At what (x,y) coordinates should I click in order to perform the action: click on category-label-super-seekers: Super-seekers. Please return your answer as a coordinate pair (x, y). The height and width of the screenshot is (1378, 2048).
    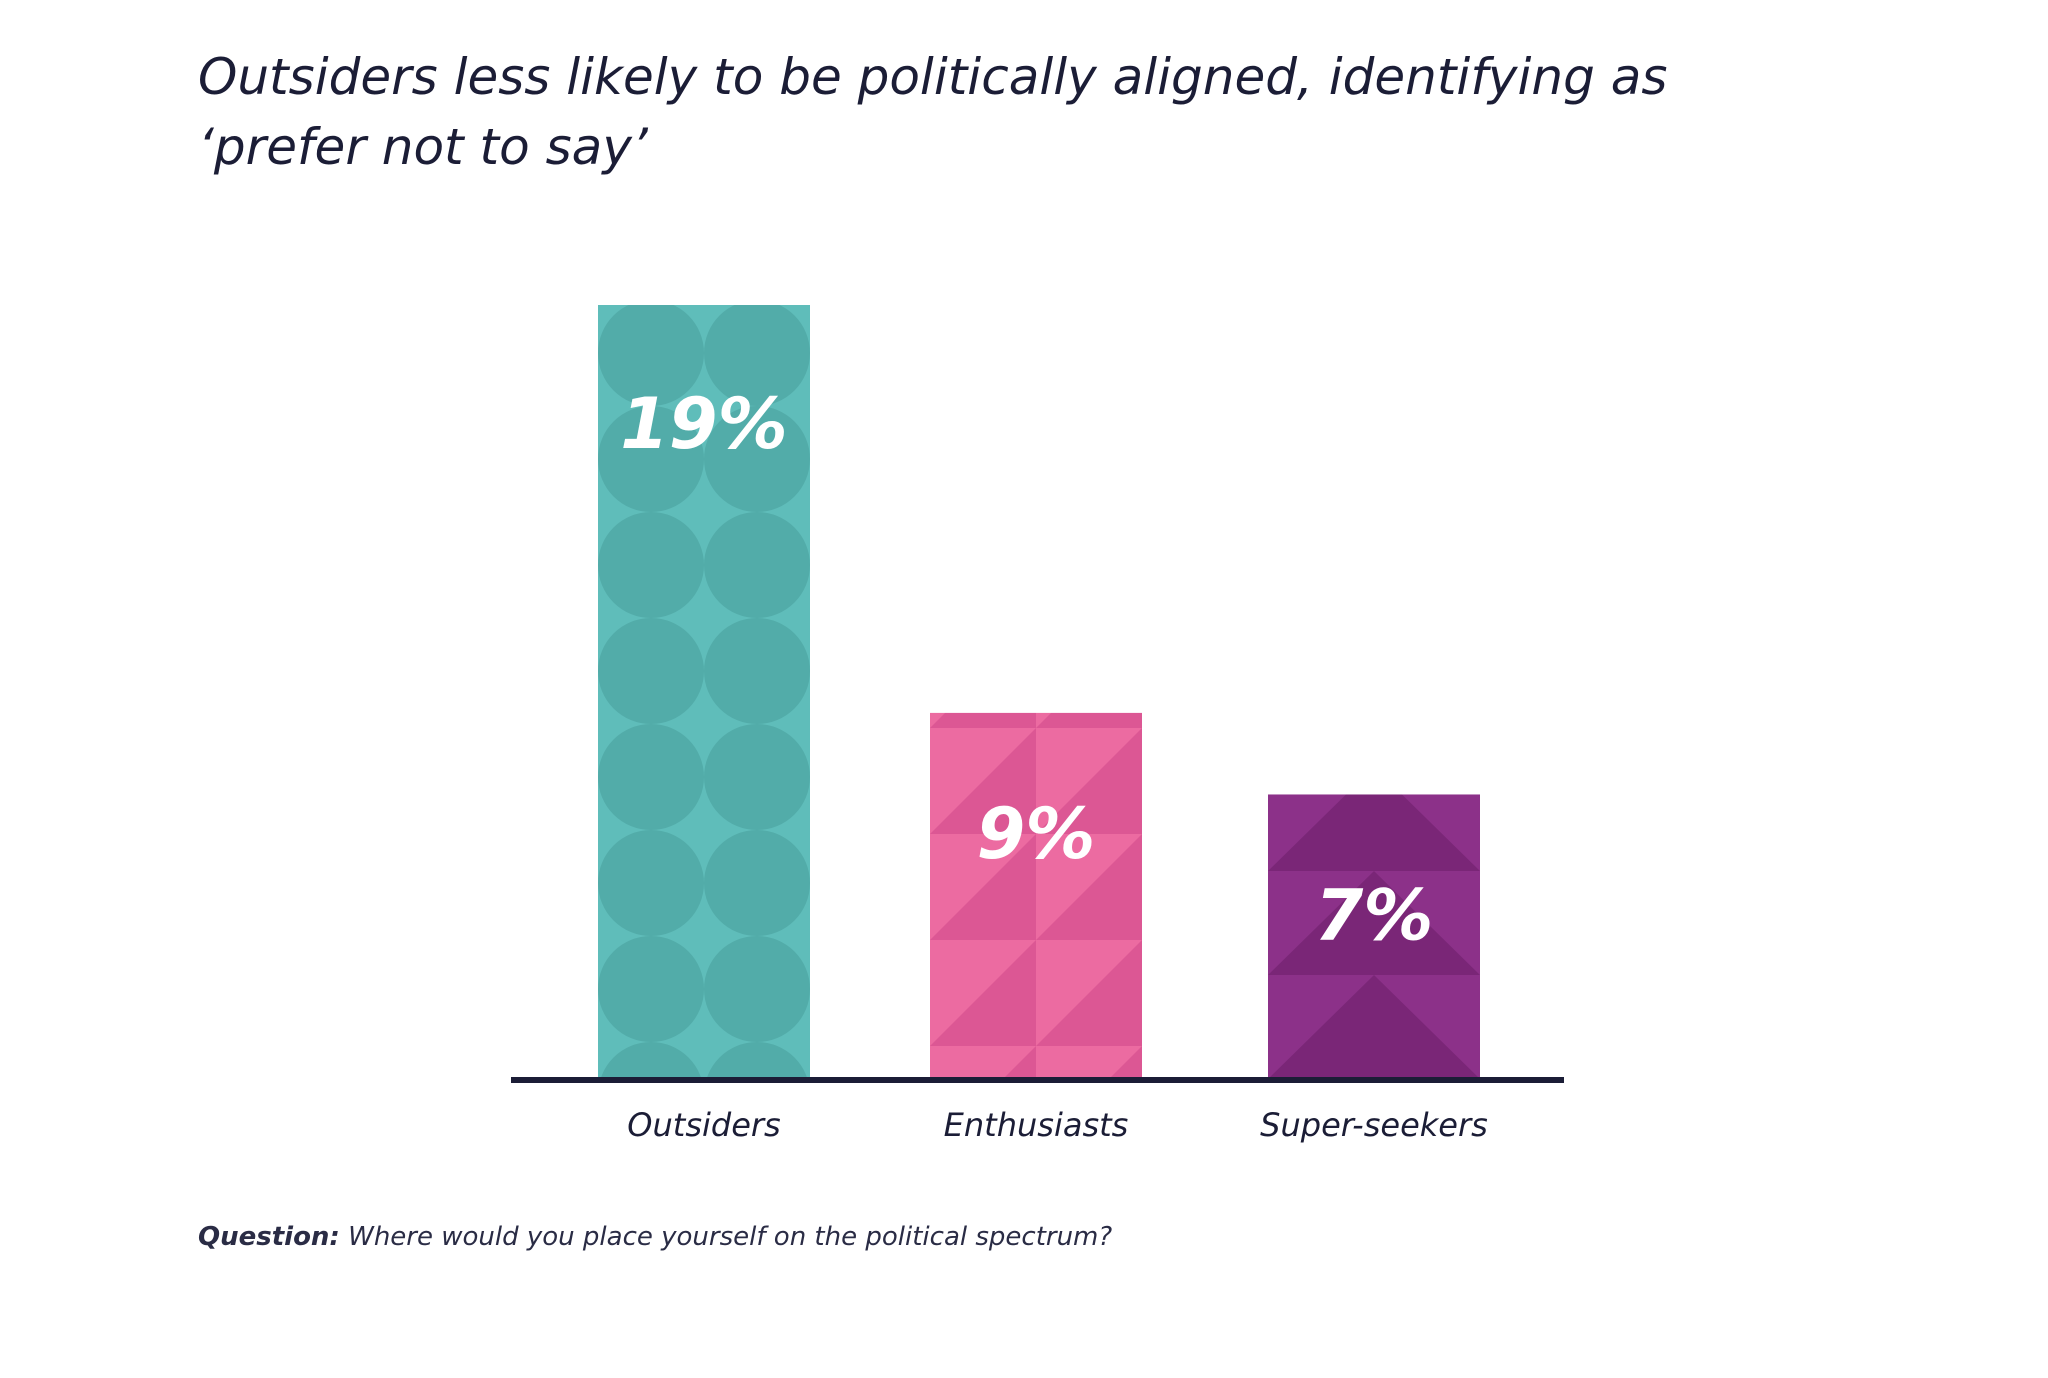
    Looking at the image, I should click on (1374, 1125).